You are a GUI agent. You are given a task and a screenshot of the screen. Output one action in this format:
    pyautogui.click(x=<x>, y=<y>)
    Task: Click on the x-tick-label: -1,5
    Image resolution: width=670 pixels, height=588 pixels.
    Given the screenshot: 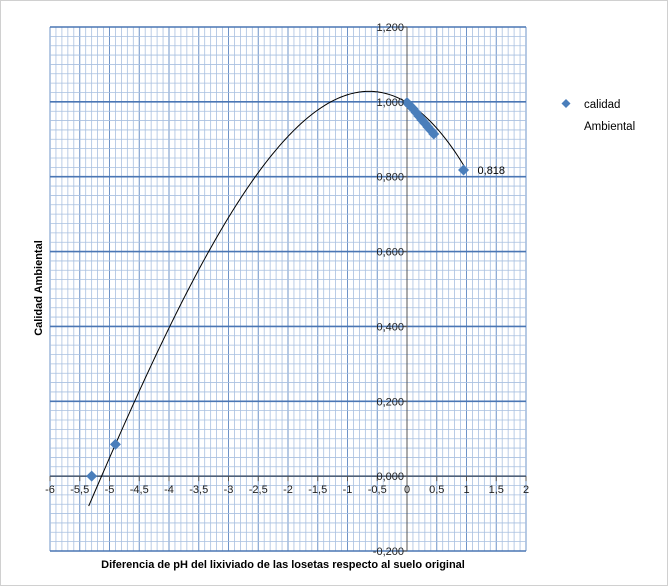 What is the action you would take?
    pyautogui.click(x=317, y=490)
    